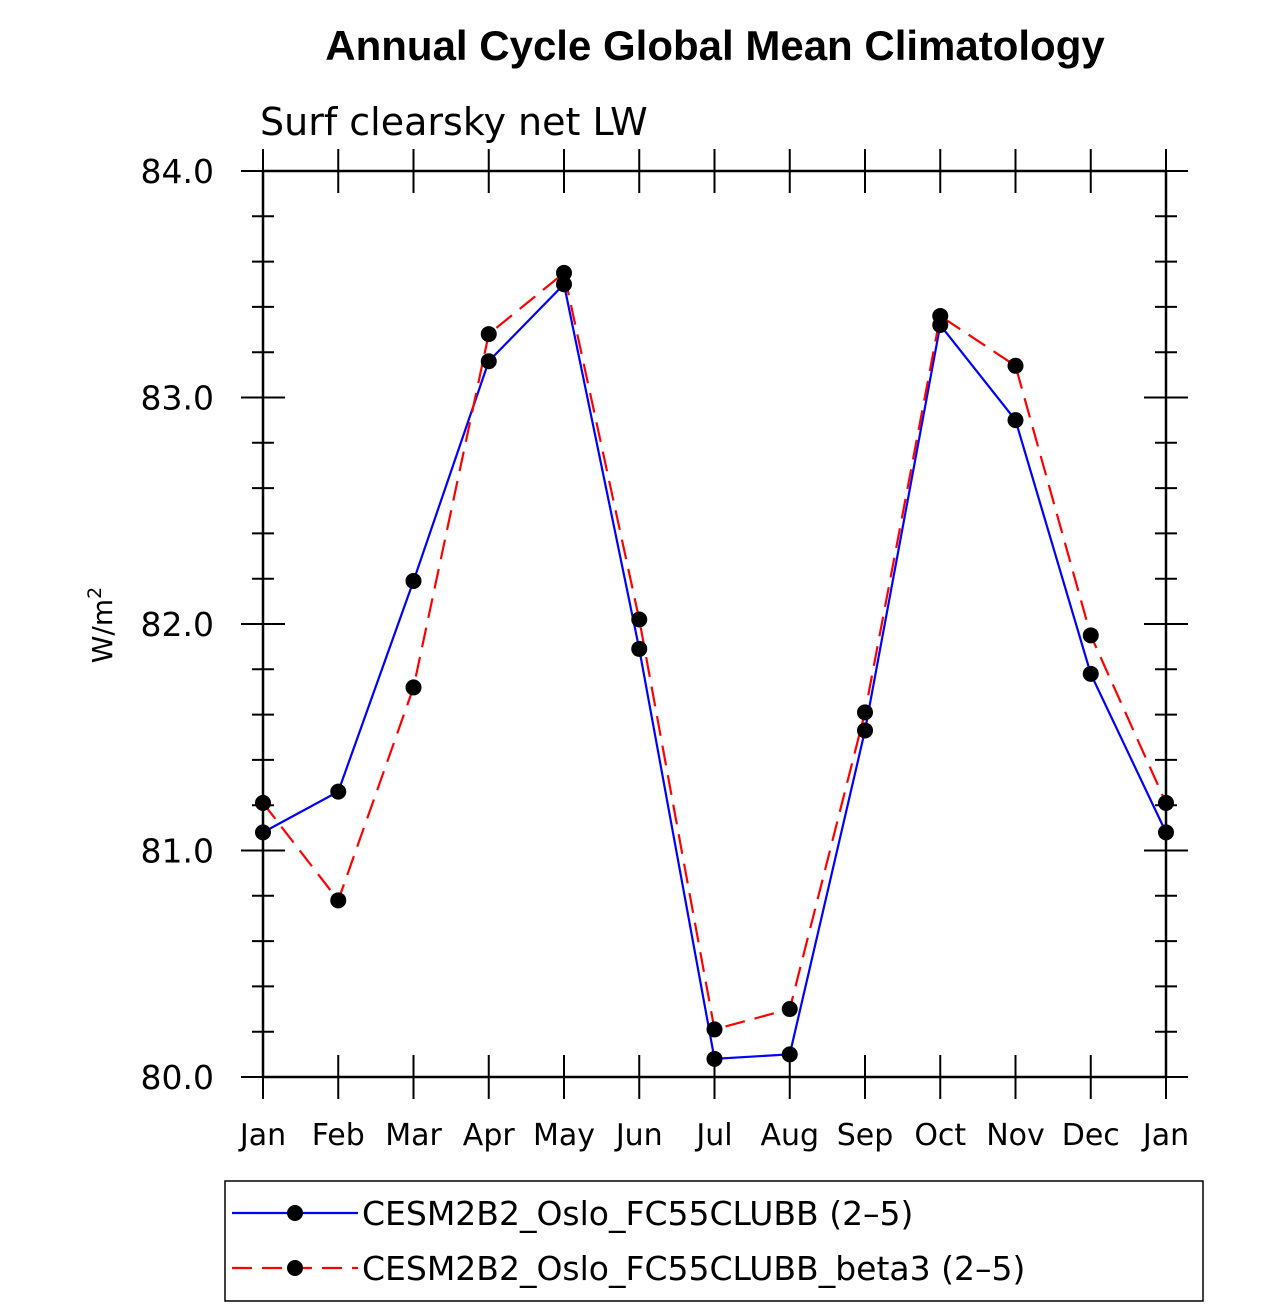 The image size is (1285, 1308). What do you see at coordinates (177, 398) in the screenshot?
I see `y-tick-label: 83.0` at bounding box center [177, 398].